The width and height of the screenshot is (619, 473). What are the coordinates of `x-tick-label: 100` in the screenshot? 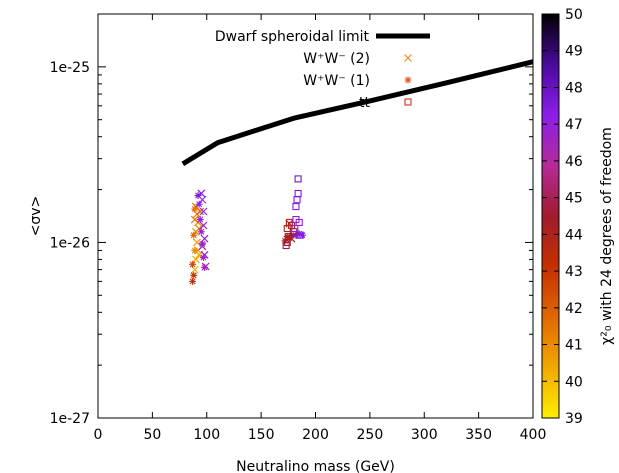 It's located at (206, 435).